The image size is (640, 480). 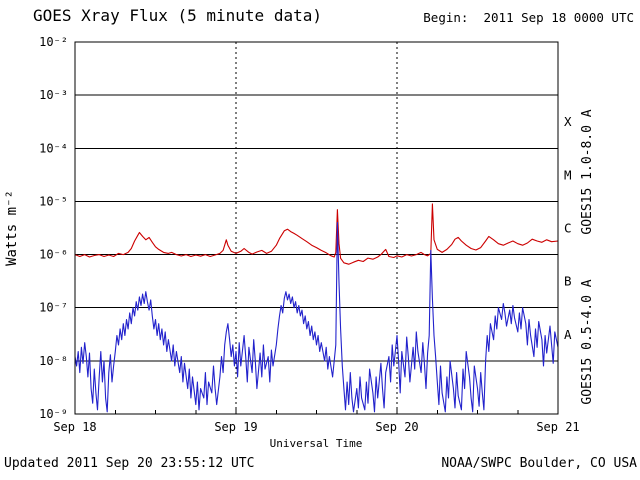 What do you see at coordinates (74, 427) in the screenshot?
I see `x-tick-label: Sep 18` at bounding box center [74, 427].